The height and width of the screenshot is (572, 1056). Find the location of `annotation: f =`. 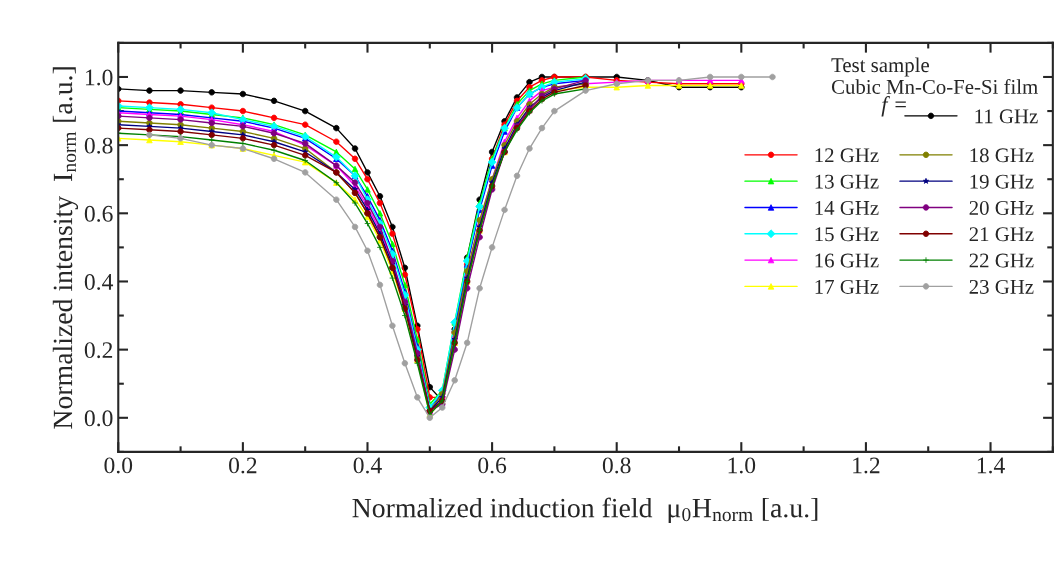

annotation: f = is located at coordinates (893, 106).